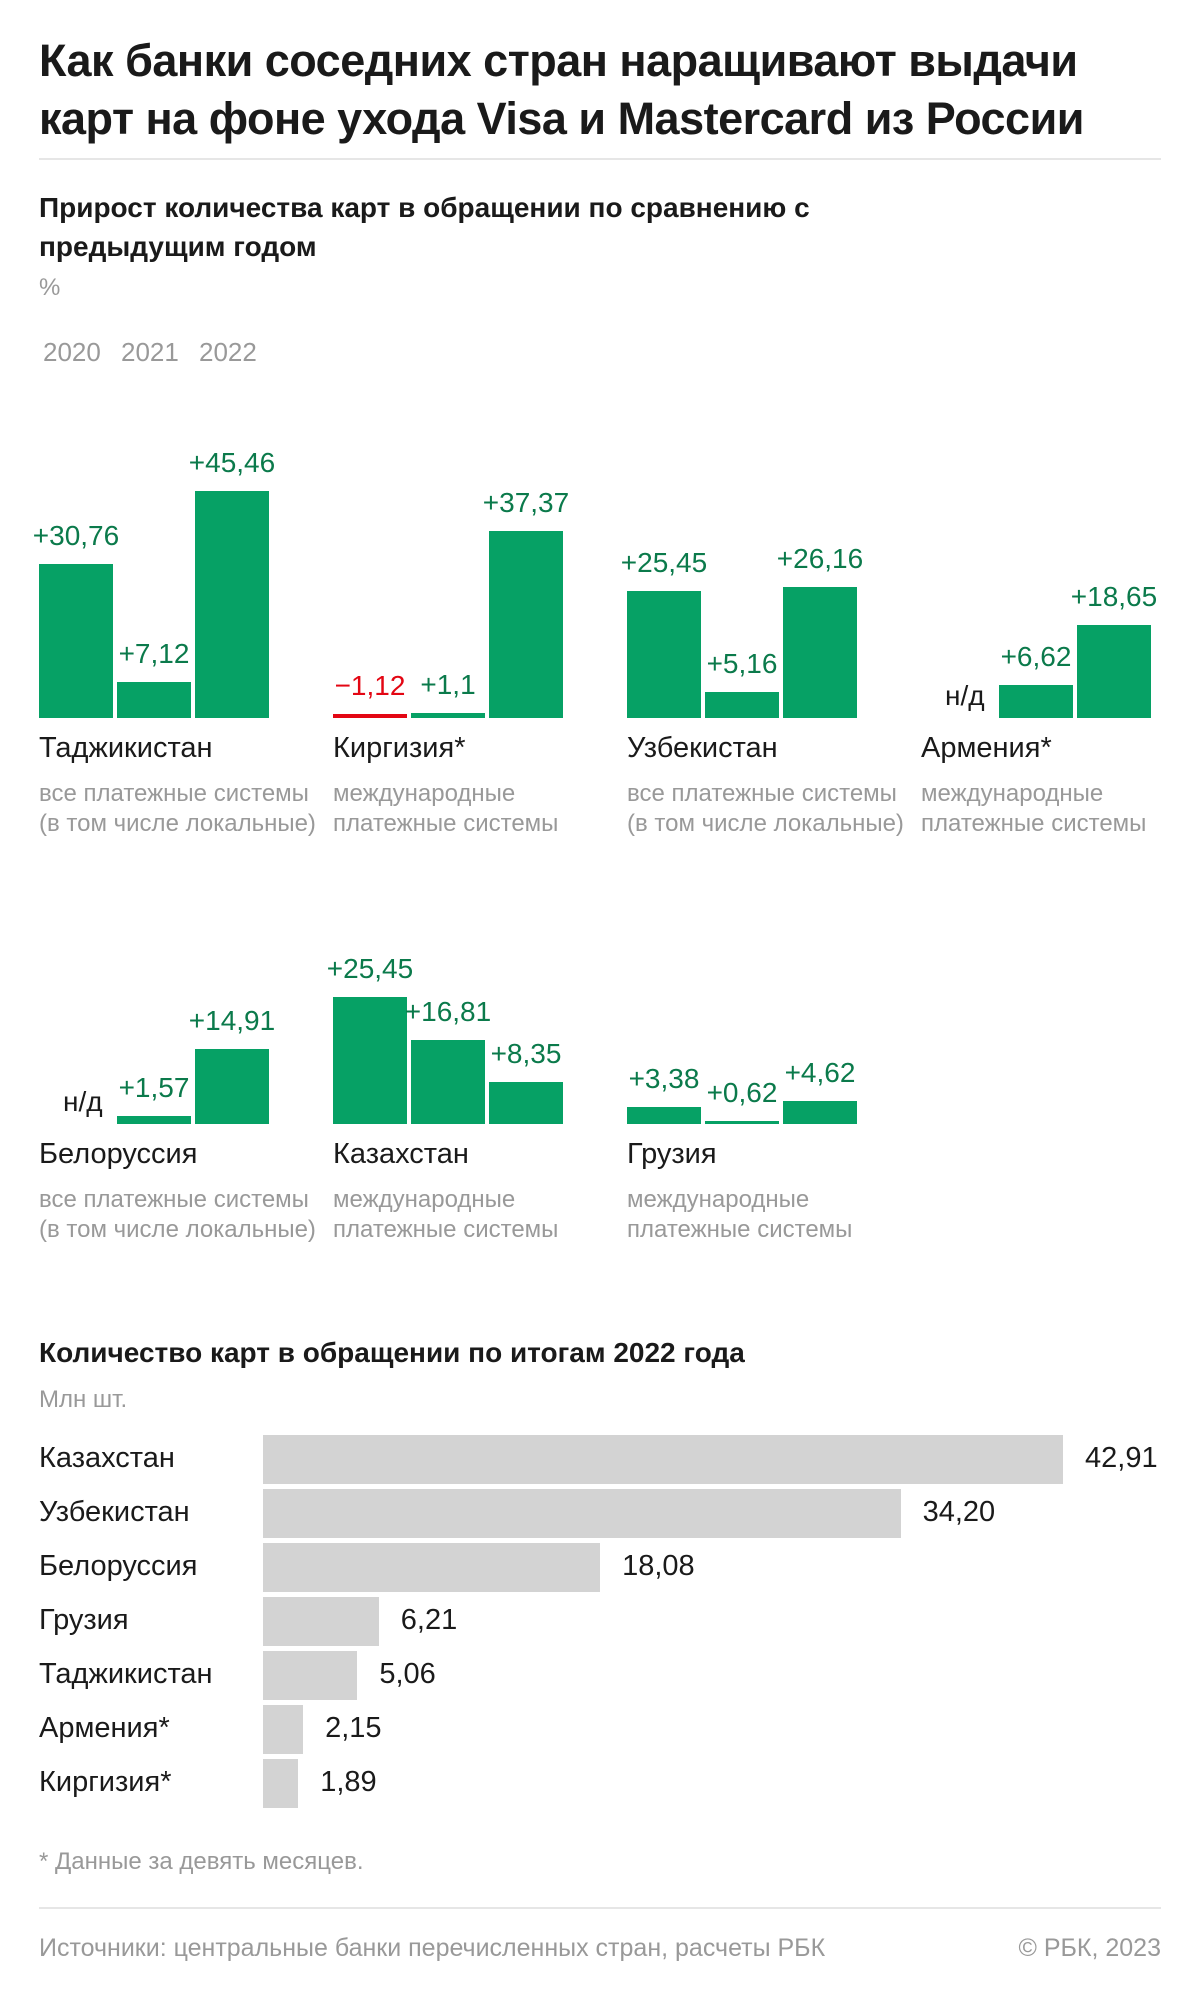 The height and width of the screenshot is (1997, 1200). I want to click on growth-chart-unit: %, so click(50, 287).